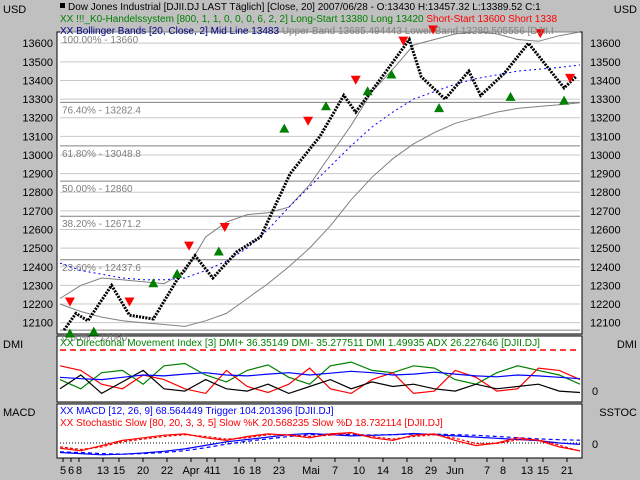 This screenshot has height=480, width=640. Describe the element at coordinates (101, 268) in the screenshot. I see `fib-label: 23.60% - 12437.6` at that location.